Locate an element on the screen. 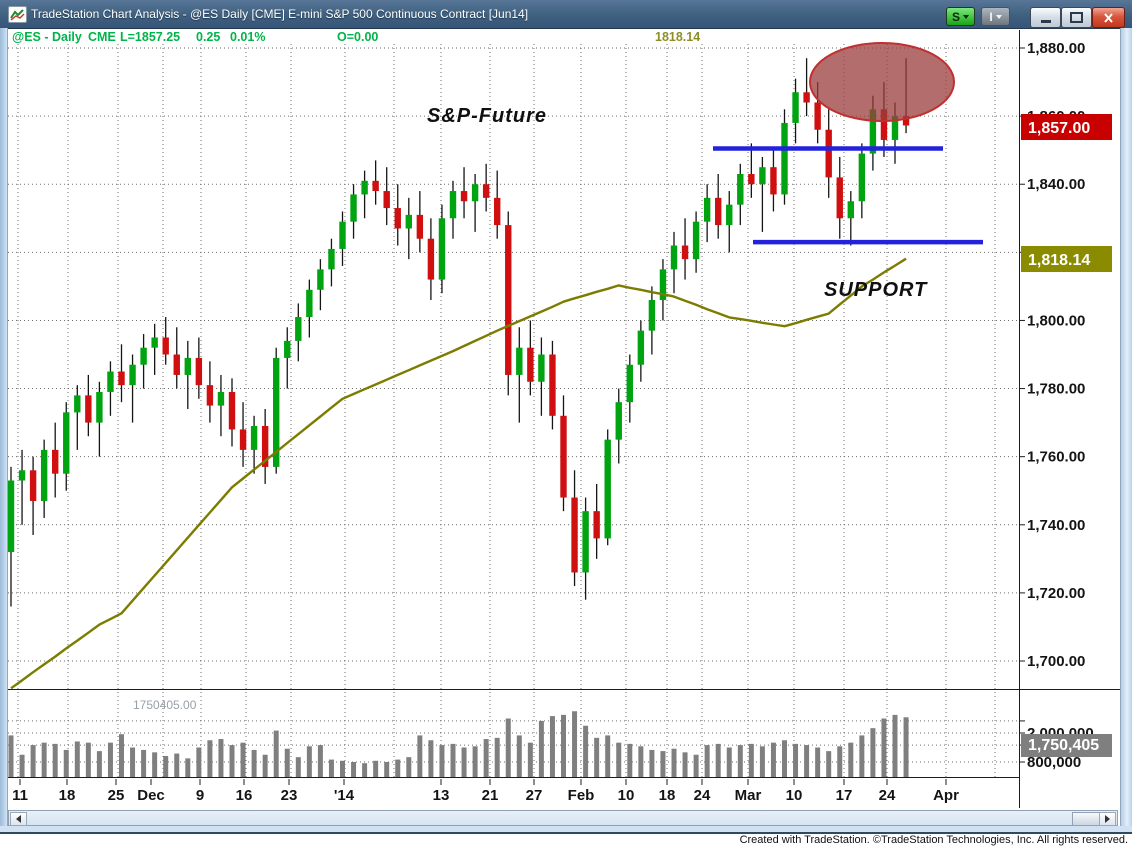 The height and width of the screenshot is (847, 1132). maximize-icon is located at coordinates (1076, 17).